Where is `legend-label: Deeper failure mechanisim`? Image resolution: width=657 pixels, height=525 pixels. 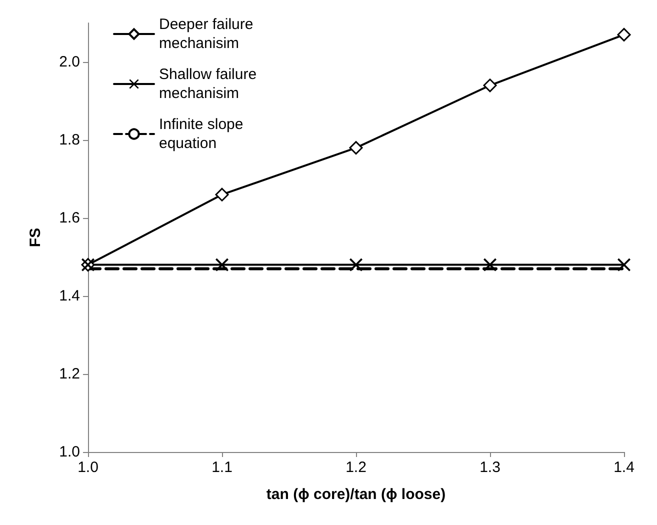 legend-label: Deeper failure mechanisim is located at coordinates (208, 34).